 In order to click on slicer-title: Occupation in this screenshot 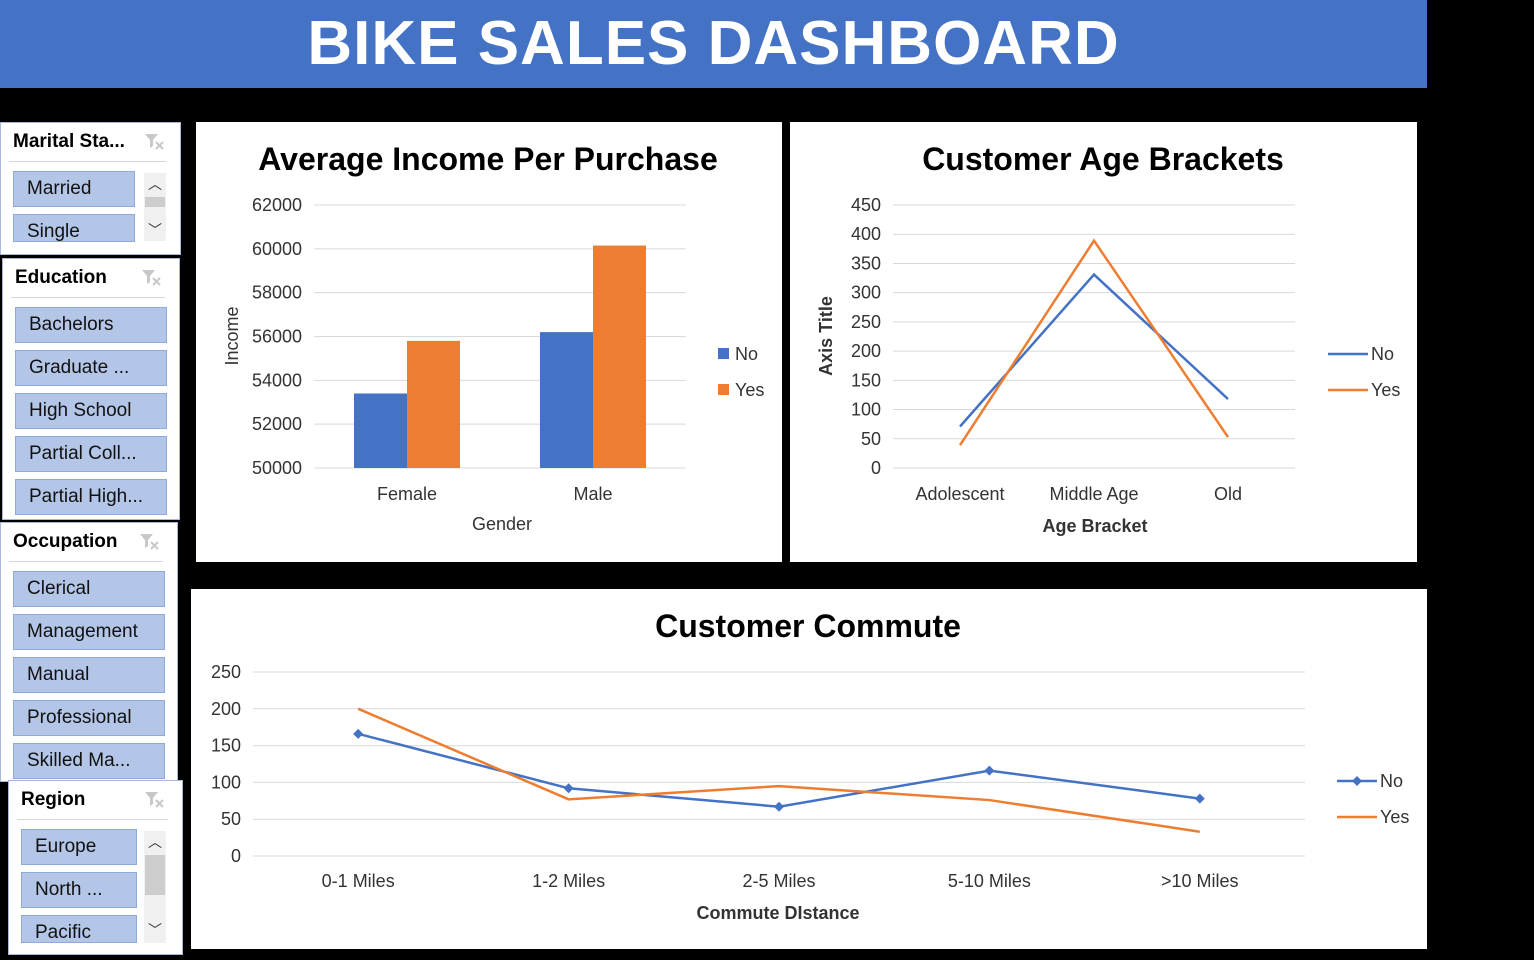, I will do `click(65, 541)`.